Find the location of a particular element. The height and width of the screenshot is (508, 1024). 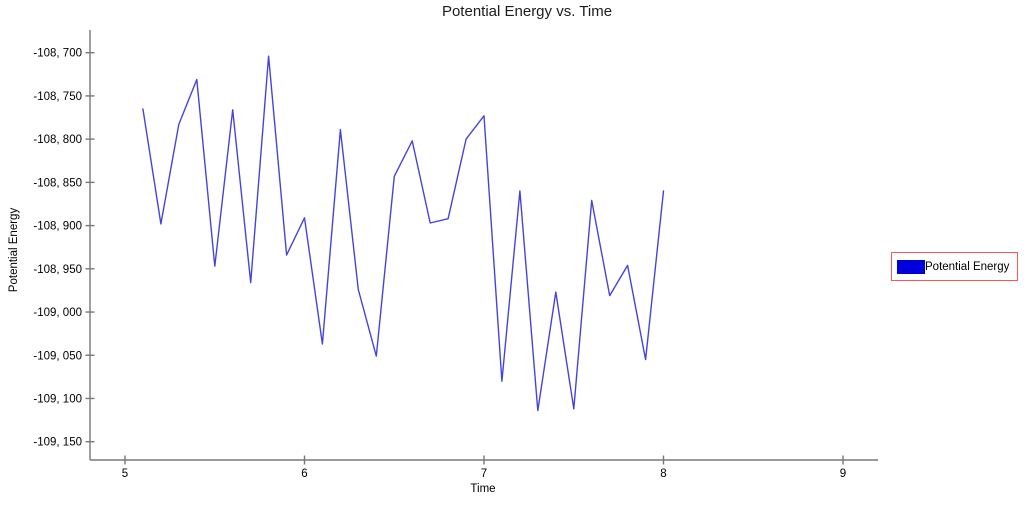

y-tick-label: -108, 800 is located at coordinates (57, 140).